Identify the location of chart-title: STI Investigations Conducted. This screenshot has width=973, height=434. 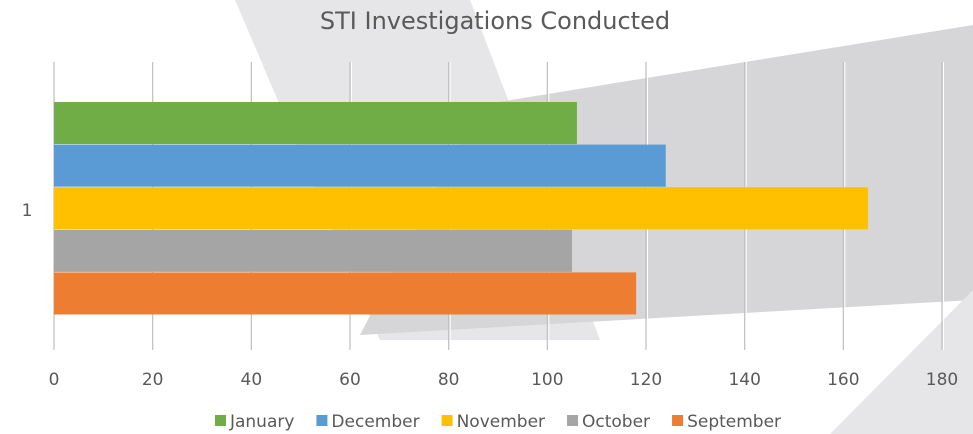
(495, 21).